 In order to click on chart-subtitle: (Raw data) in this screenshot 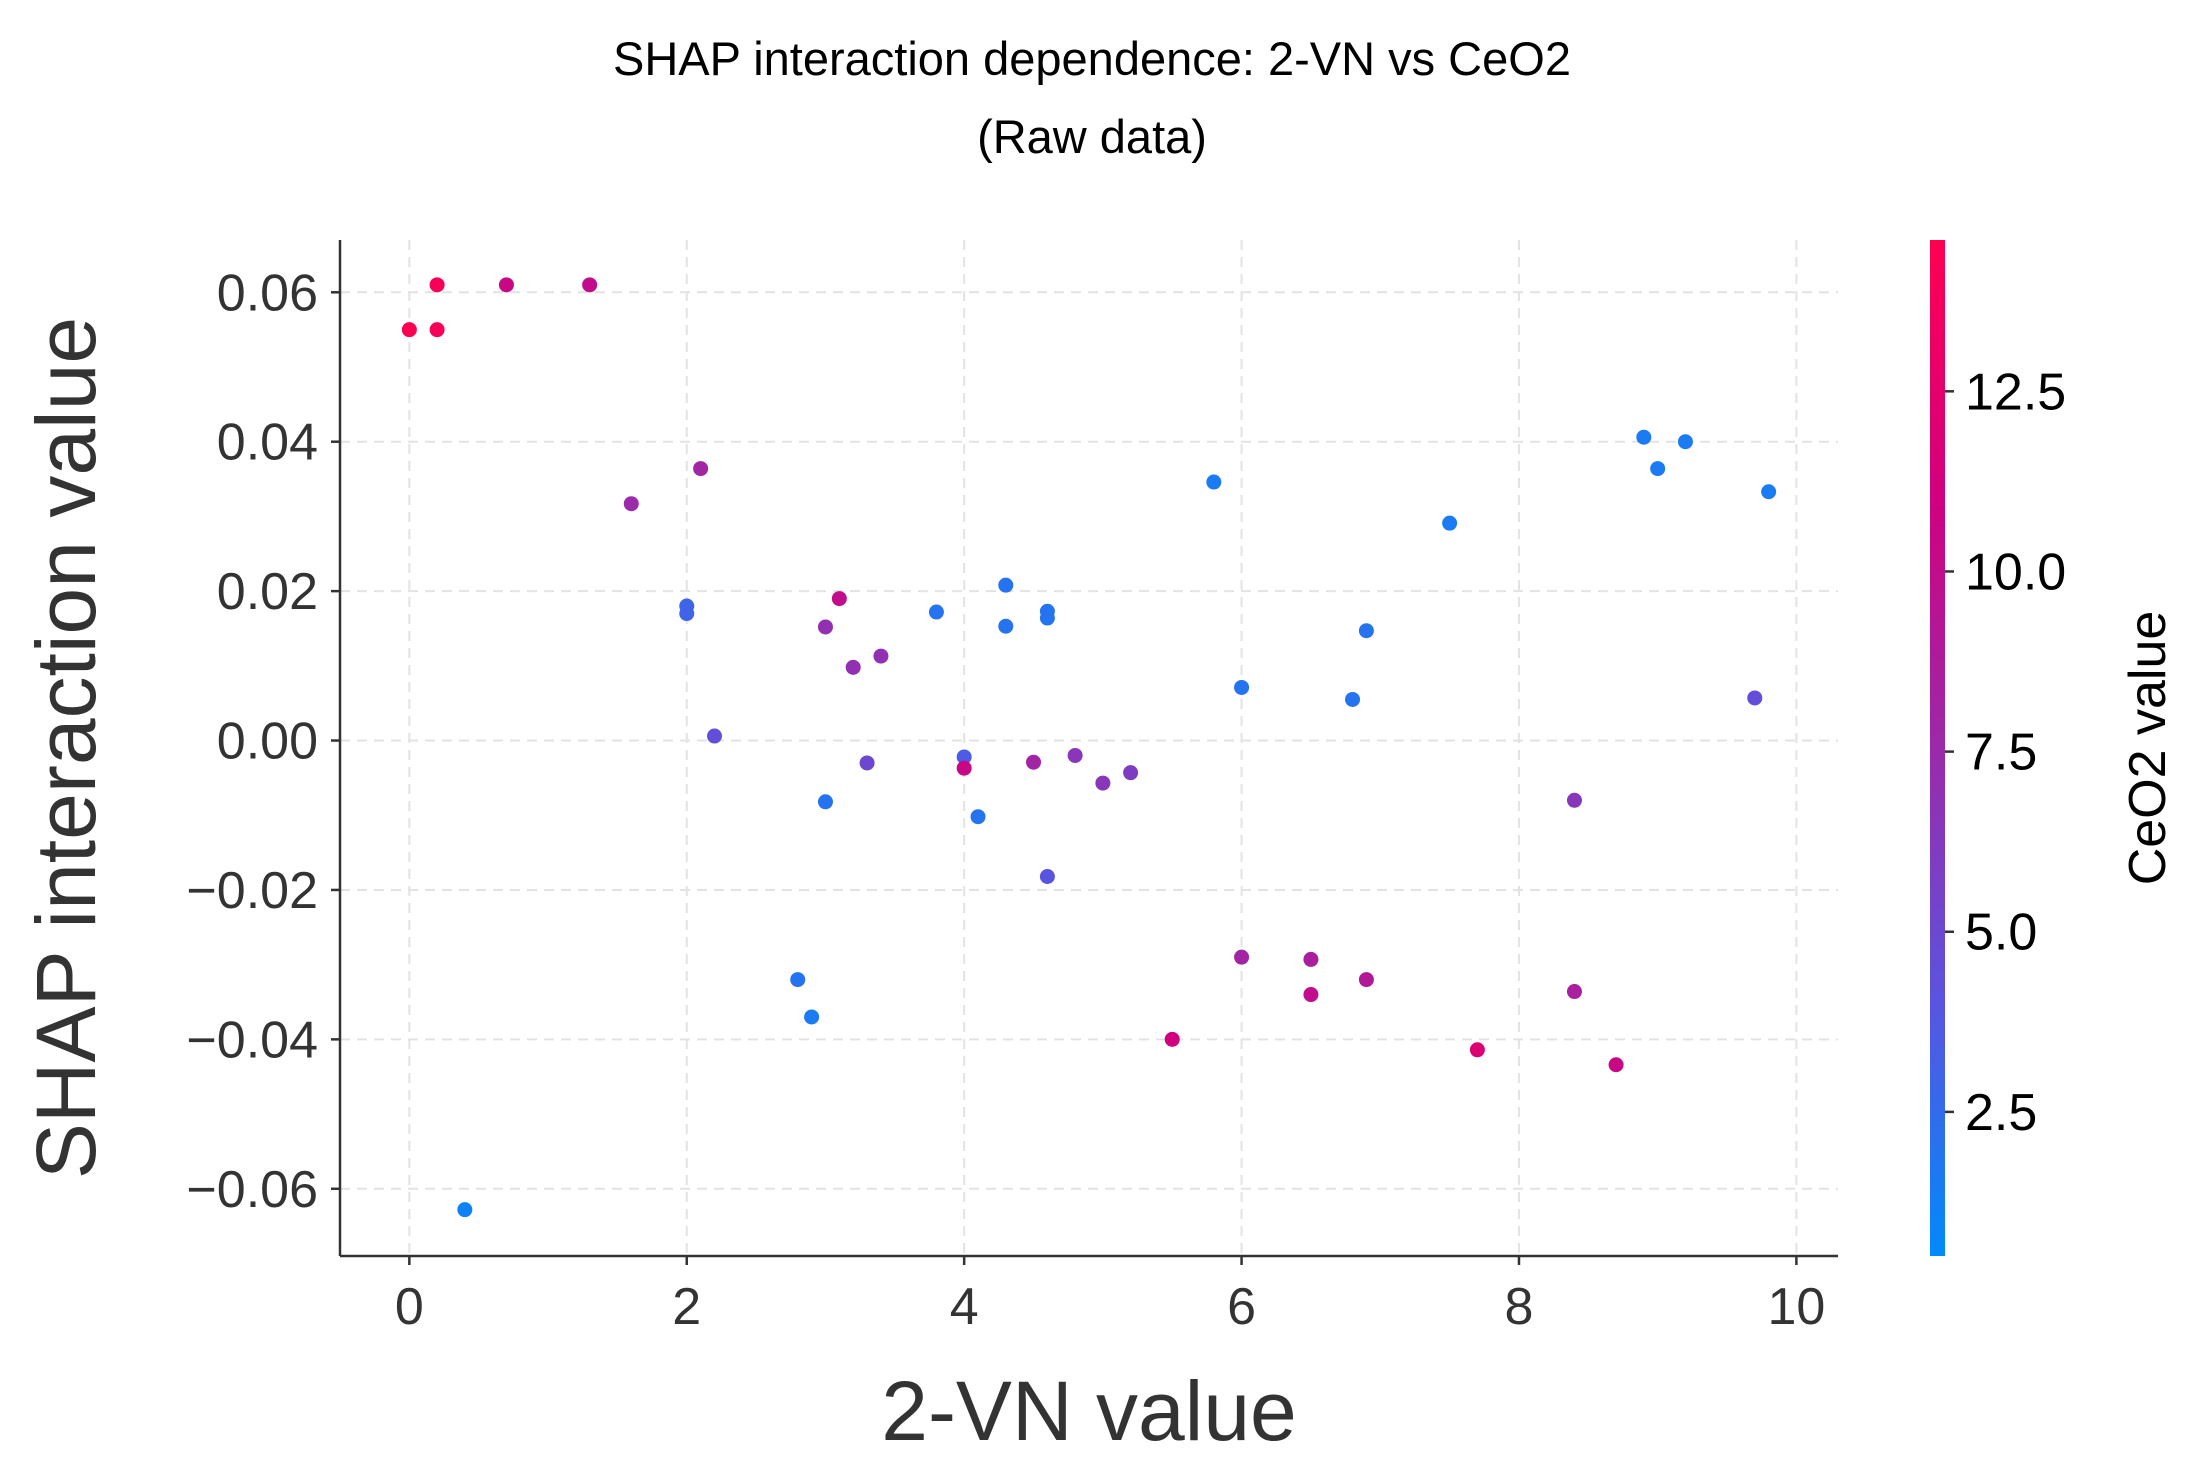, I will do `click(1092, 136)`.